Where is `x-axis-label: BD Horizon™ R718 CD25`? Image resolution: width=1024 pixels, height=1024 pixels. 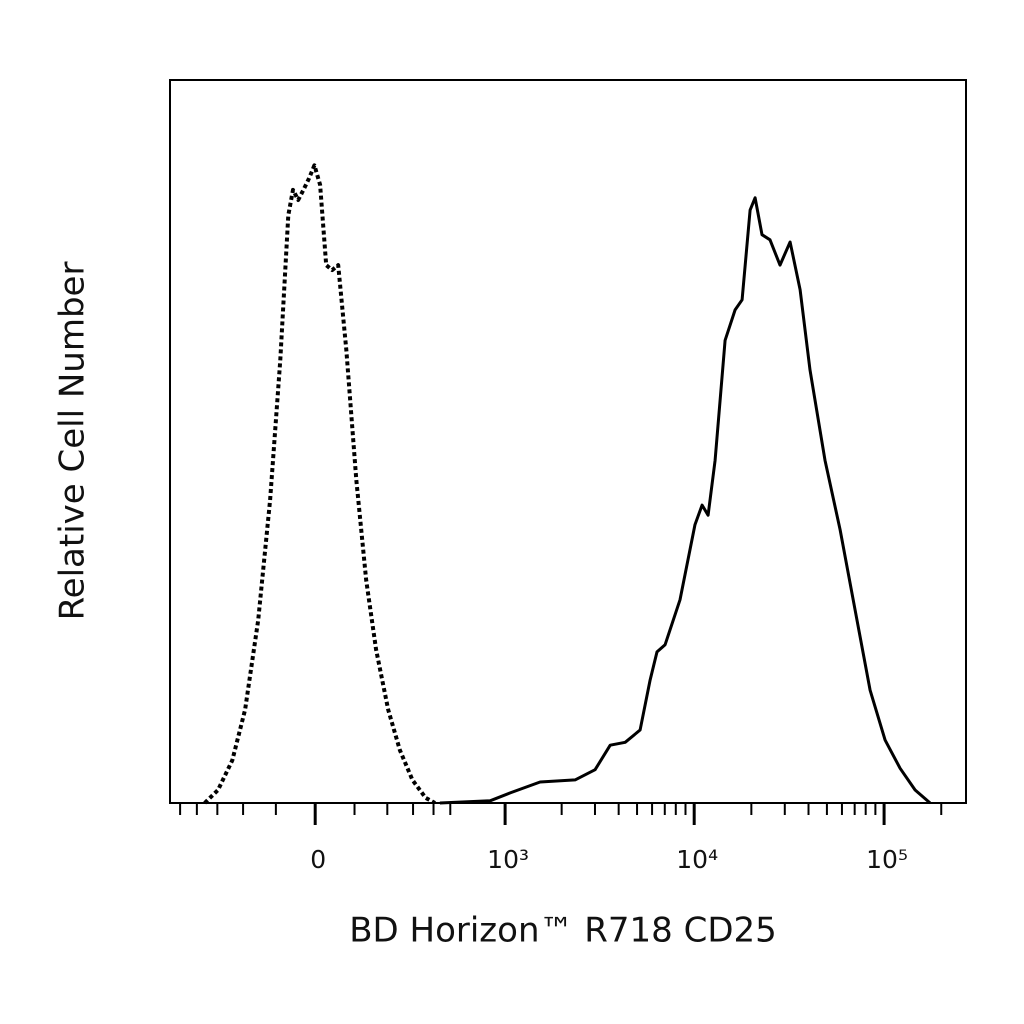 x-axis-label: BD Horizon™ R718 CD25 is located at coordinates (563, 931).